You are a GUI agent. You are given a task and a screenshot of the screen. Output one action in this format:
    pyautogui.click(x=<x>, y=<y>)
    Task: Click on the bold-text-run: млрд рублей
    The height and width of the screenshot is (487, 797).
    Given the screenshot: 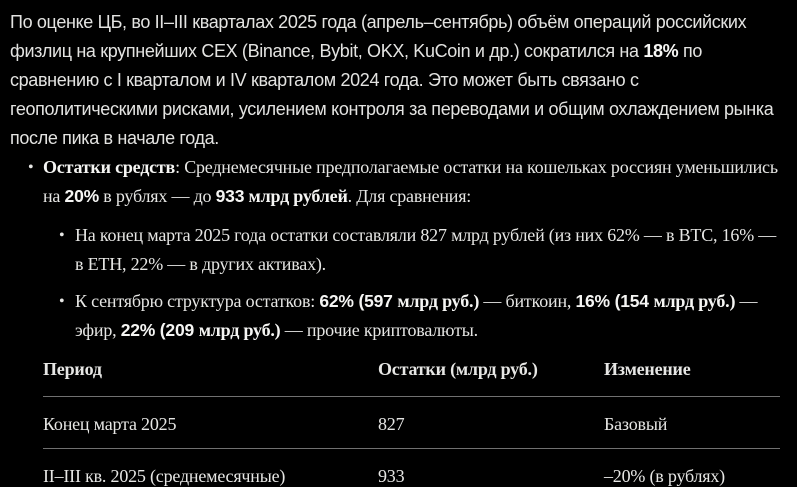 What is the action you would take?
    pyautogui.click(x=295, y=196)
    